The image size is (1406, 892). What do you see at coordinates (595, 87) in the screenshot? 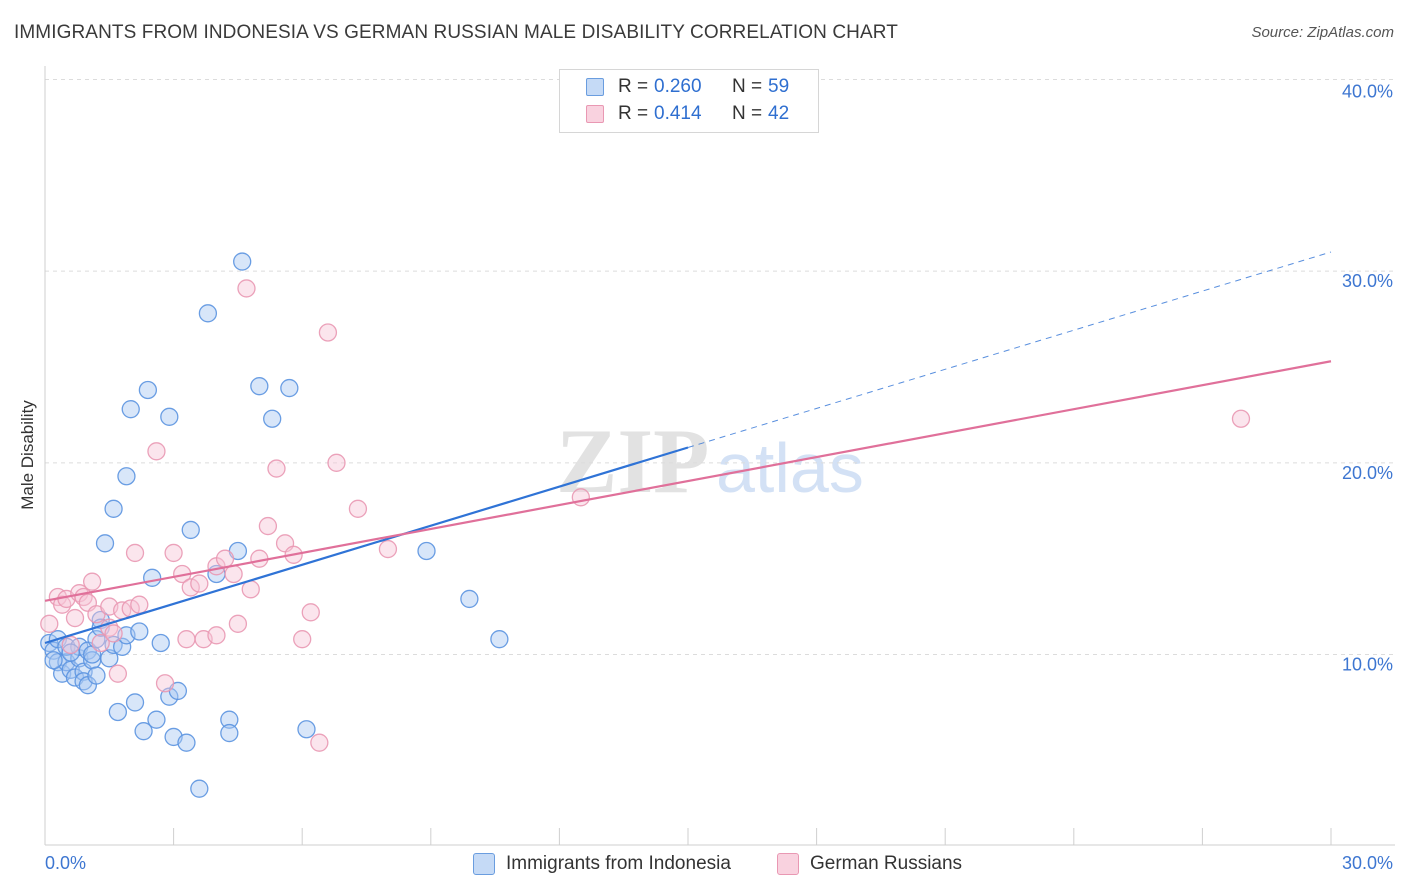
I see `legend-swatch-blue` at bounding box center [595, 87].